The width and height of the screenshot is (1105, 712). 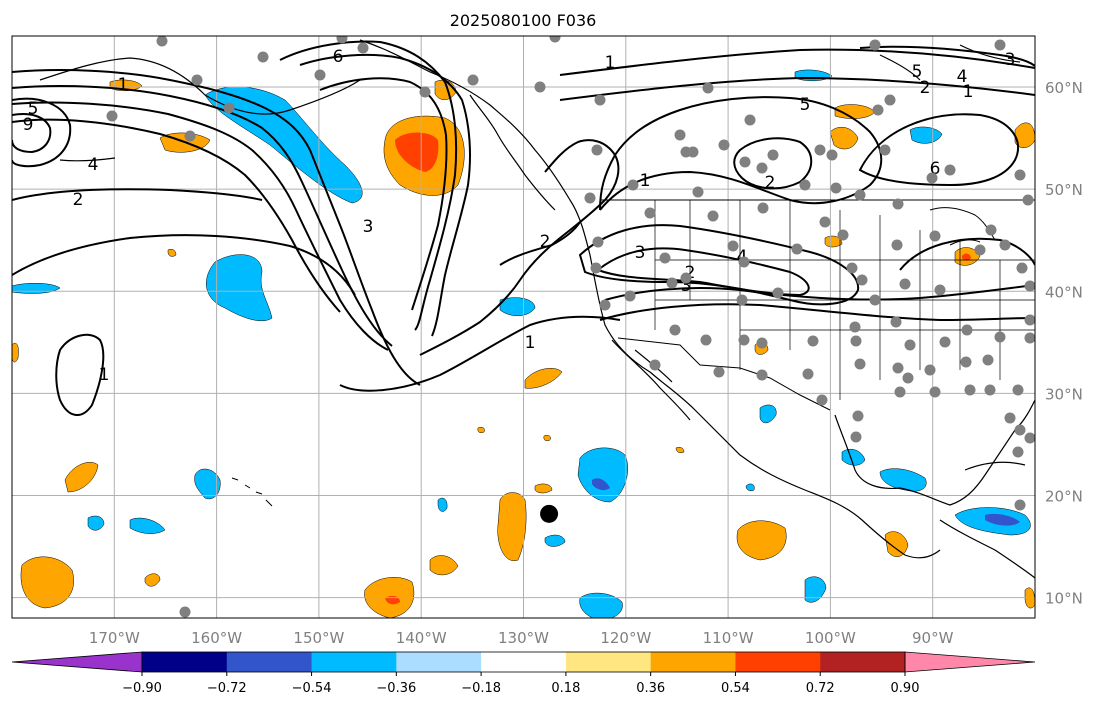 What do you see at coordinates (565, 688) in the screenshot?
I see `colorbar-tick-label: 0.18` at bounding box center [565, 688].